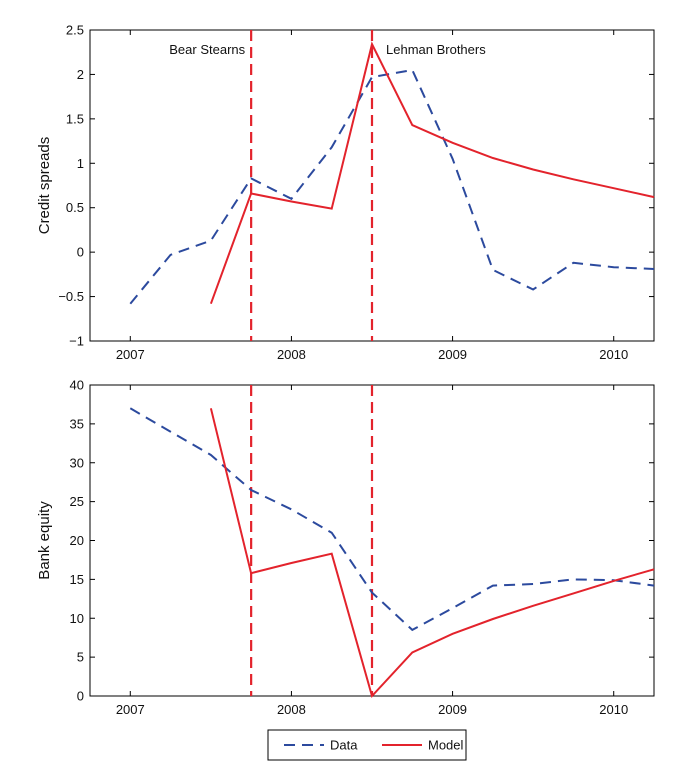 Image resolution: width=695 pixels, height=772 pixels. I want to click on y-tick-label: 40, so click(77, 385).